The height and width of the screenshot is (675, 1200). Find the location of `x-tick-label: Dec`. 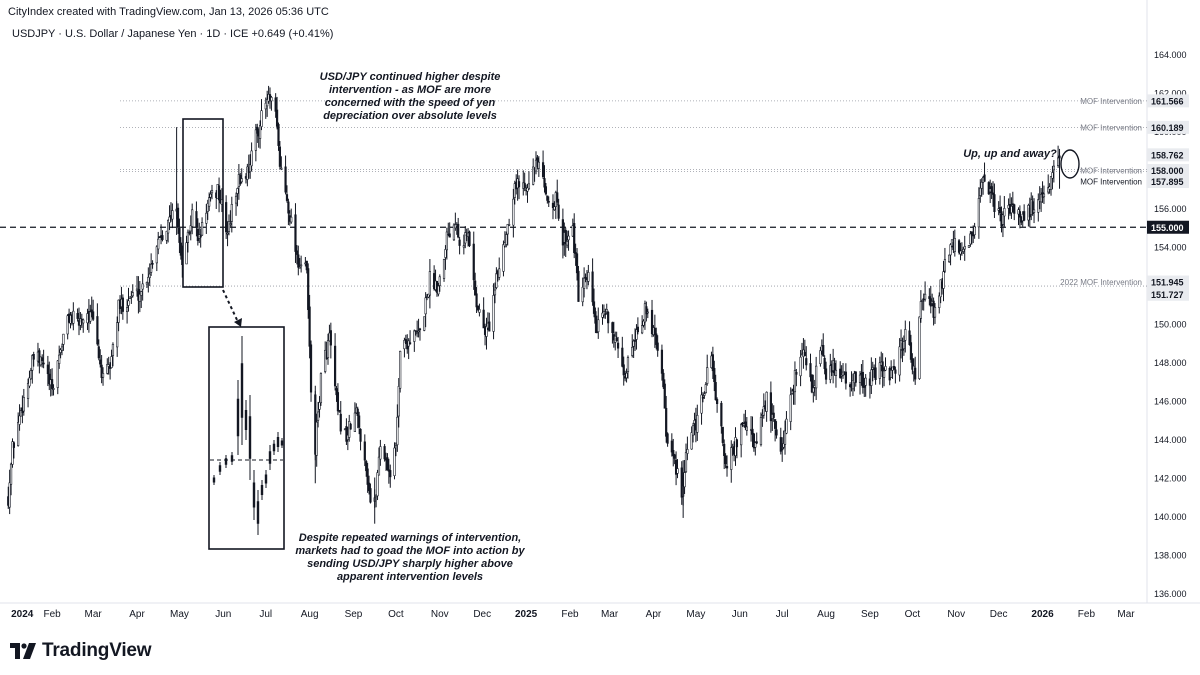

x-tick-label: Dec is located at coordinates (999, 614).